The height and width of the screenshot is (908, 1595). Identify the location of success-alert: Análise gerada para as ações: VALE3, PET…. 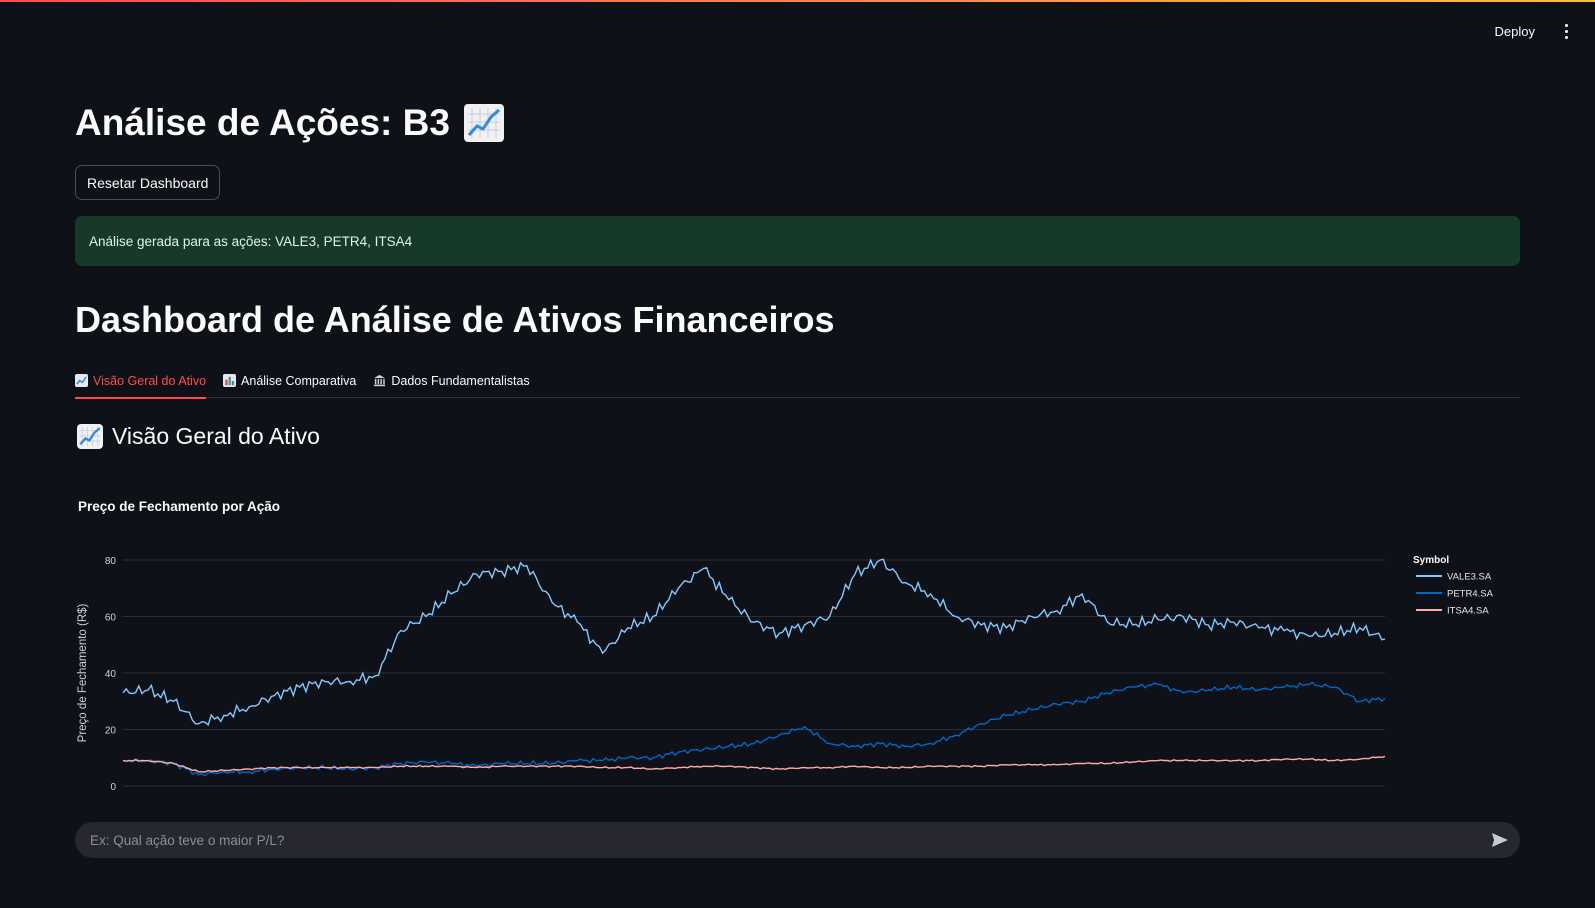
(797, 241).